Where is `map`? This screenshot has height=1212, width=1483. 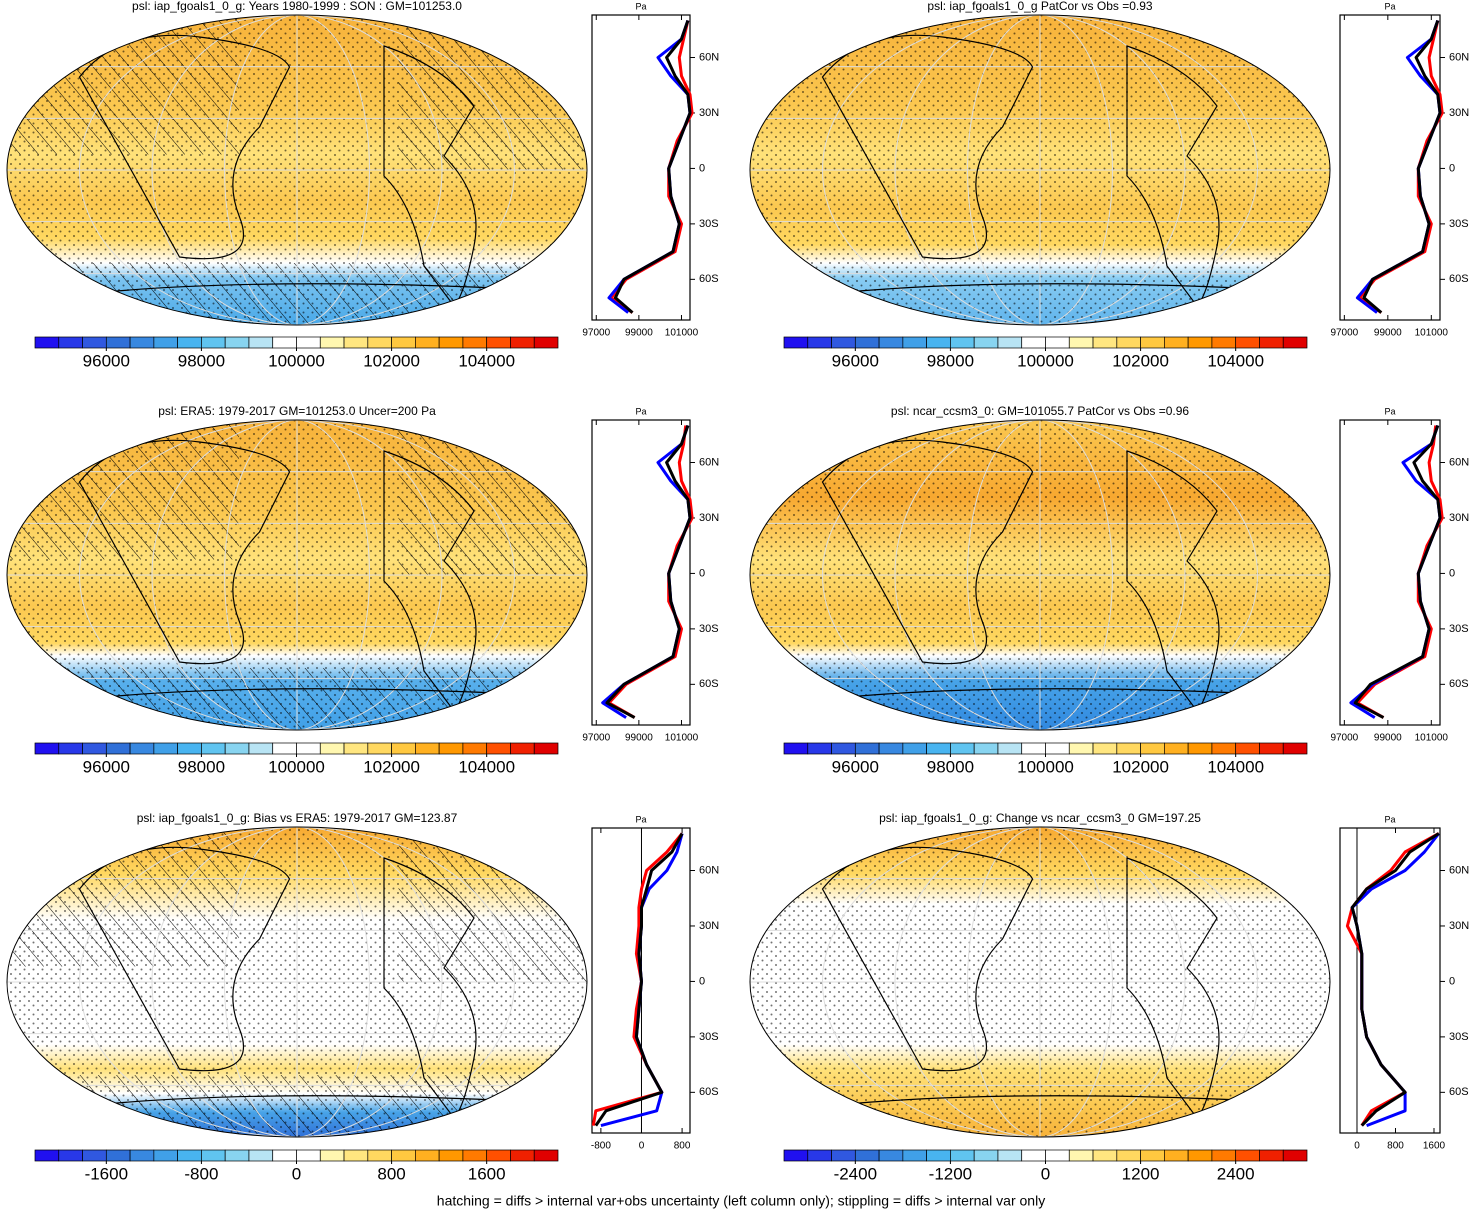
map is located at coordinates (297, 170).